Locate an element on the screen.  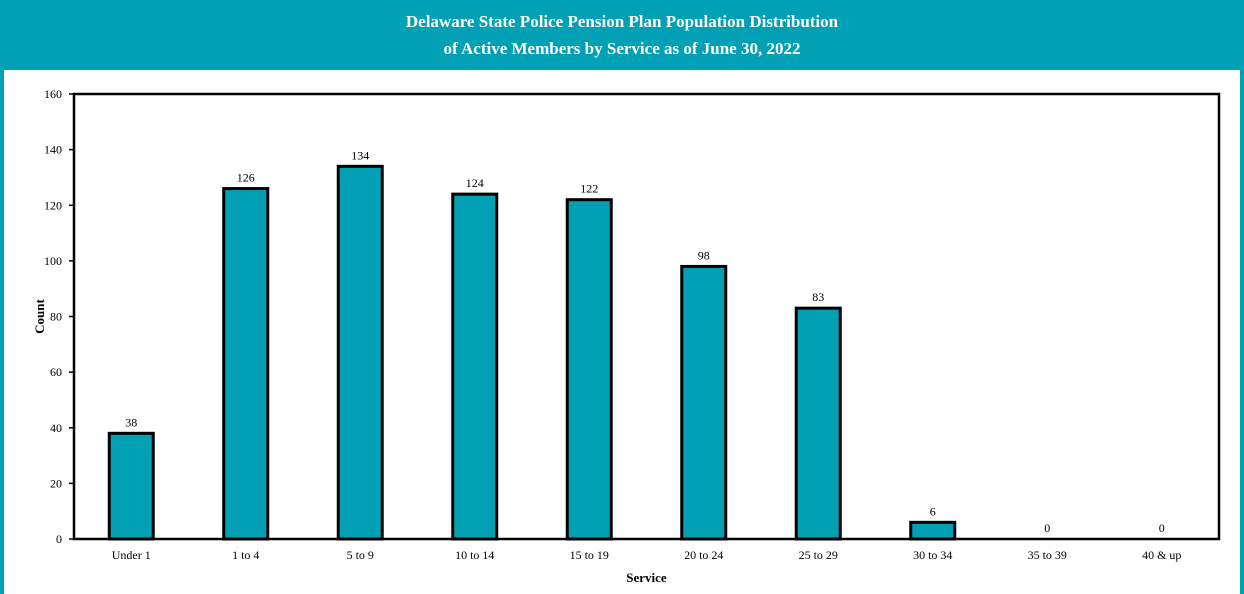
data-label-8: 0 is located at coordinates (1047, 528).